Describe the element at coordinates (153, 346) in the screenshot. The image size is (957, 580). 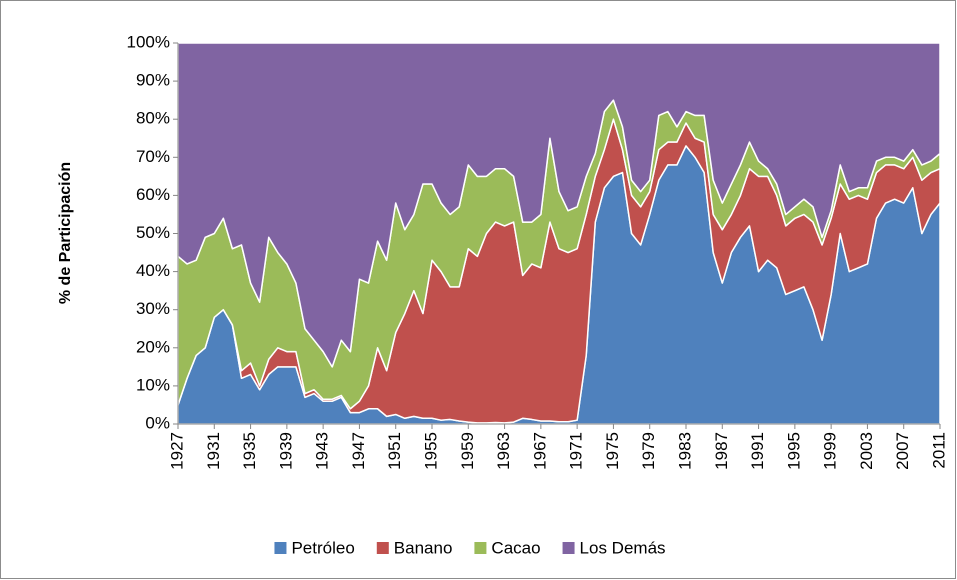
I see `y-tick-label: 20%` at that location.